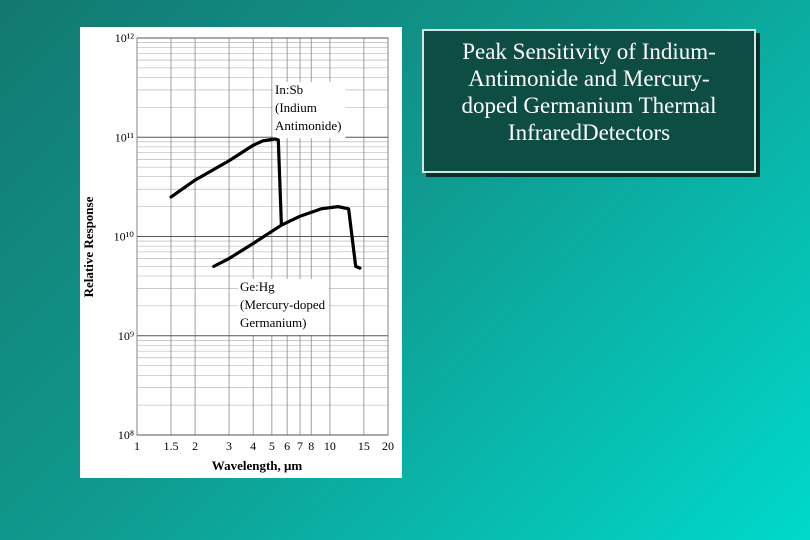 The height and width of the screenshot is (540, 810). I want to click on y-tick-label: 10¹¹, so click(125, 137).